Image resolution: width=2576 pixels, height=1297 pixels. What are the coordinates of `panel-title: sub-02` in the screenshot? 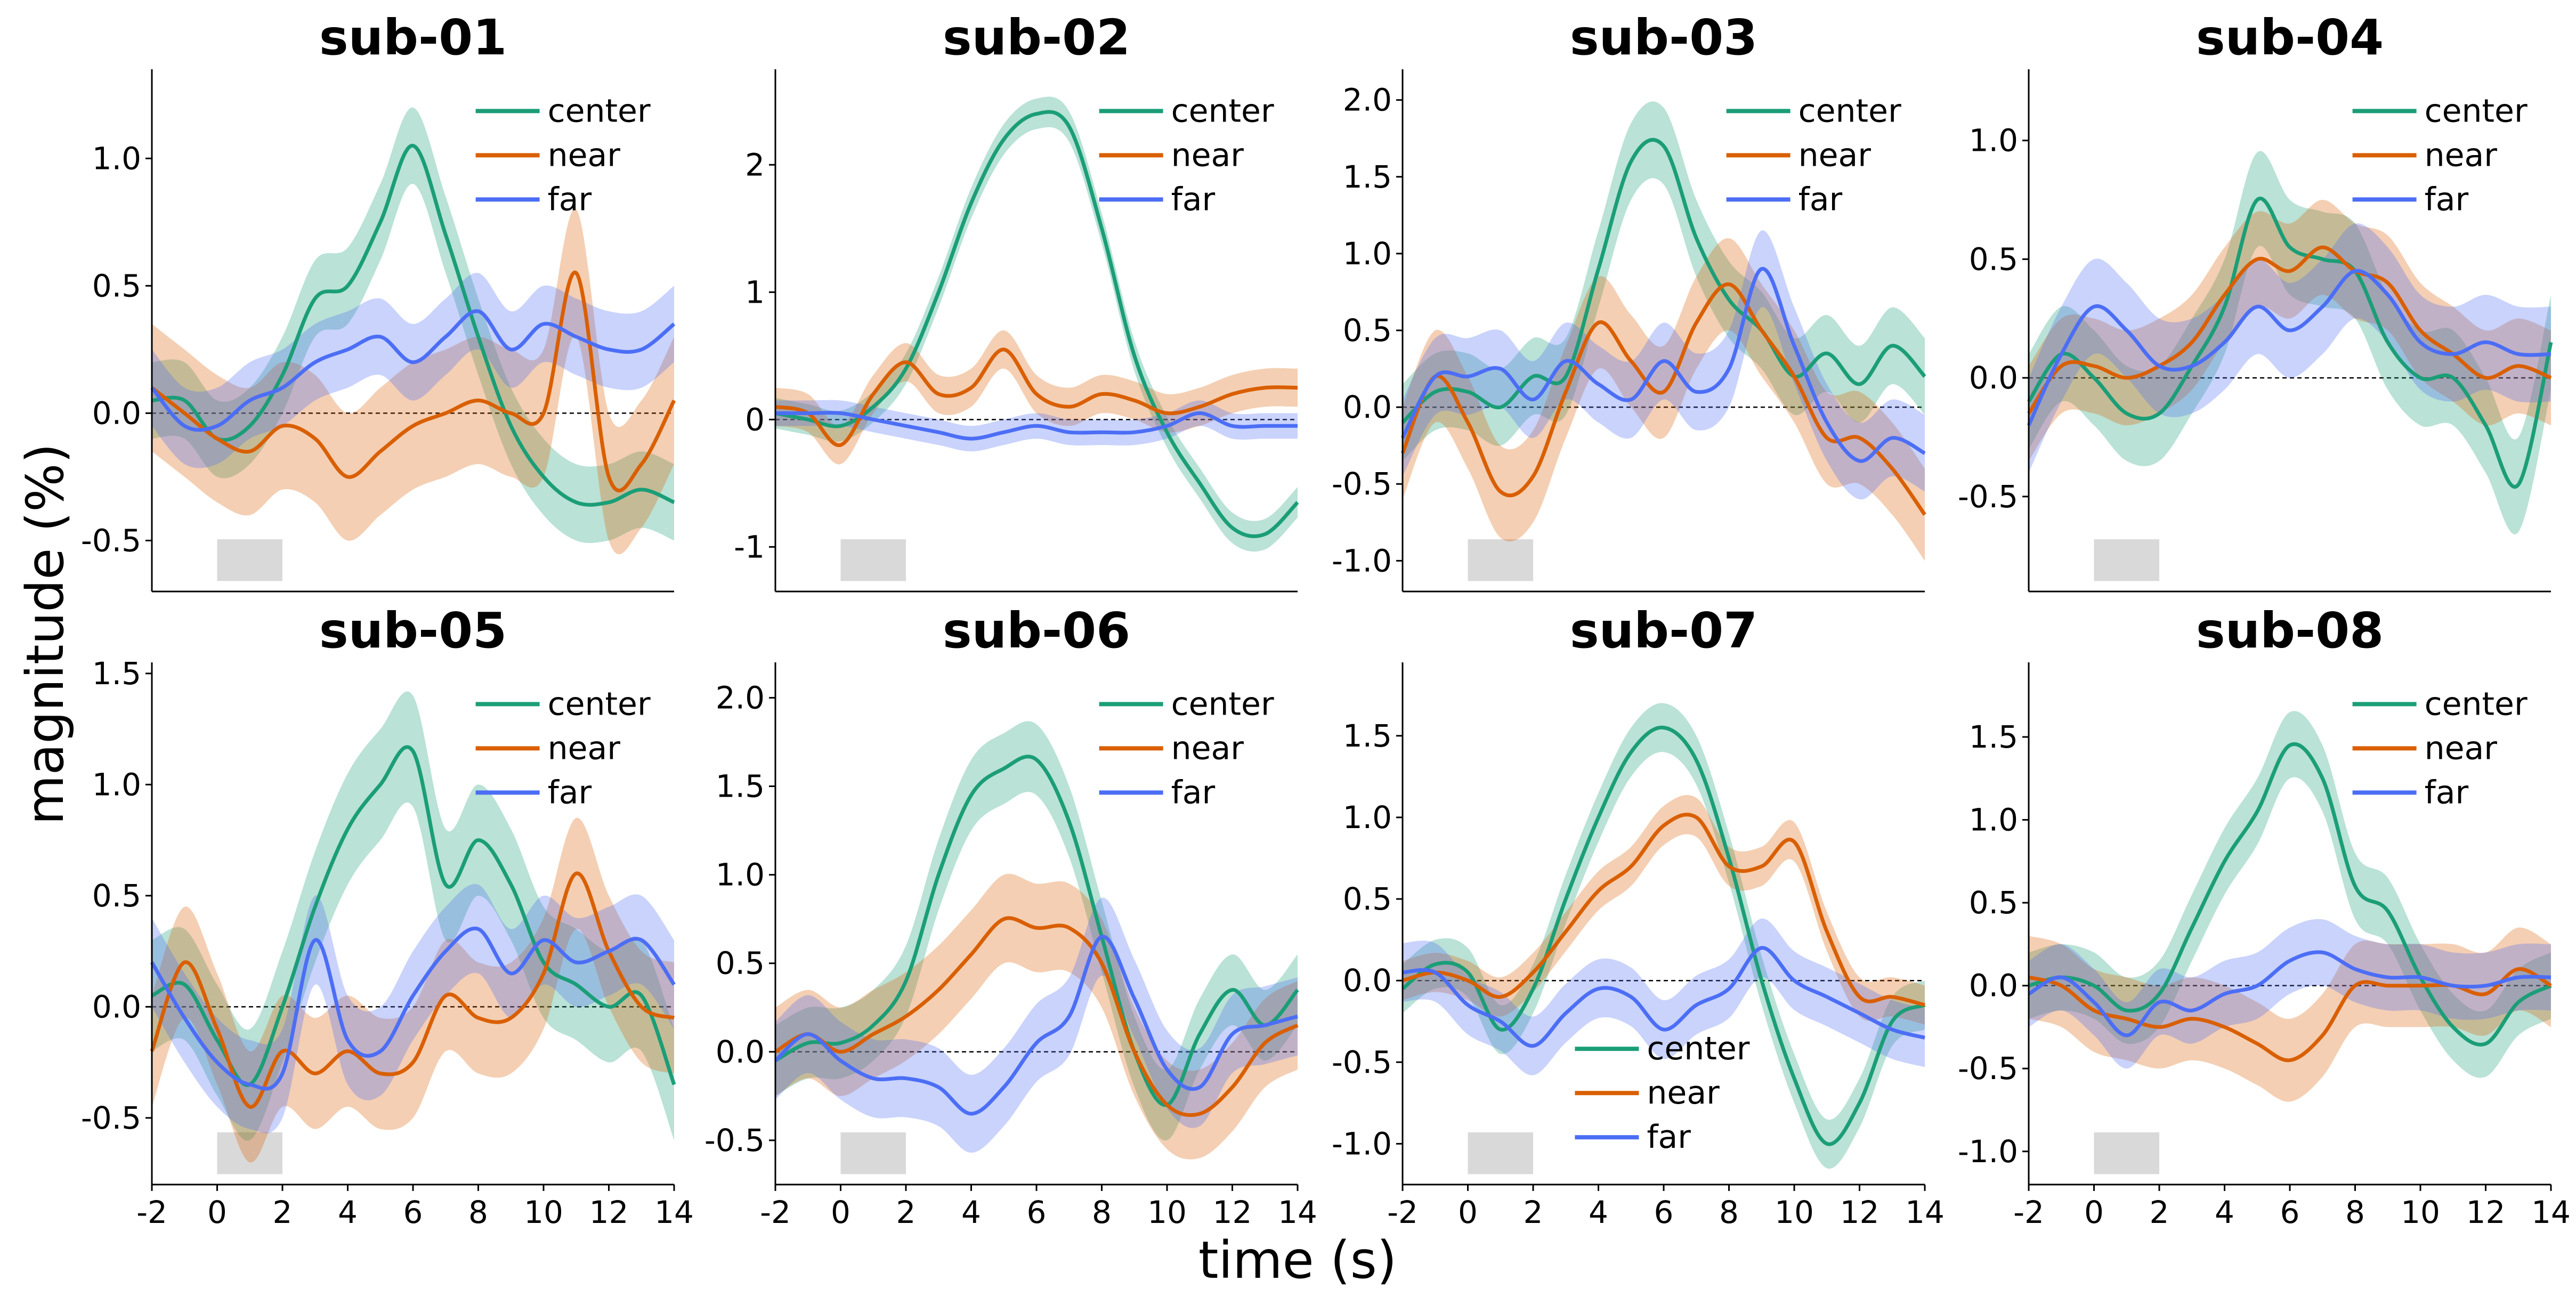 It's located at (1036, 37).